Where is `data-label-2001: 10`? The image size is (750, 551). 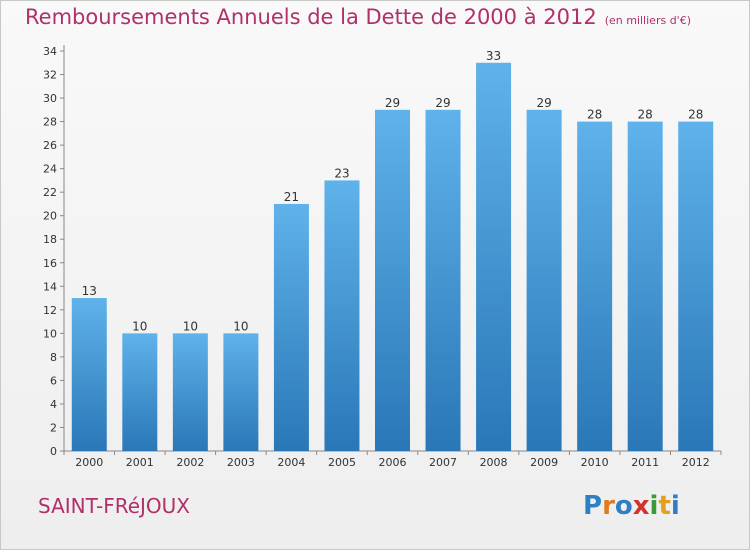 data-label-2001: 10 is located at coordinates (139, 326).